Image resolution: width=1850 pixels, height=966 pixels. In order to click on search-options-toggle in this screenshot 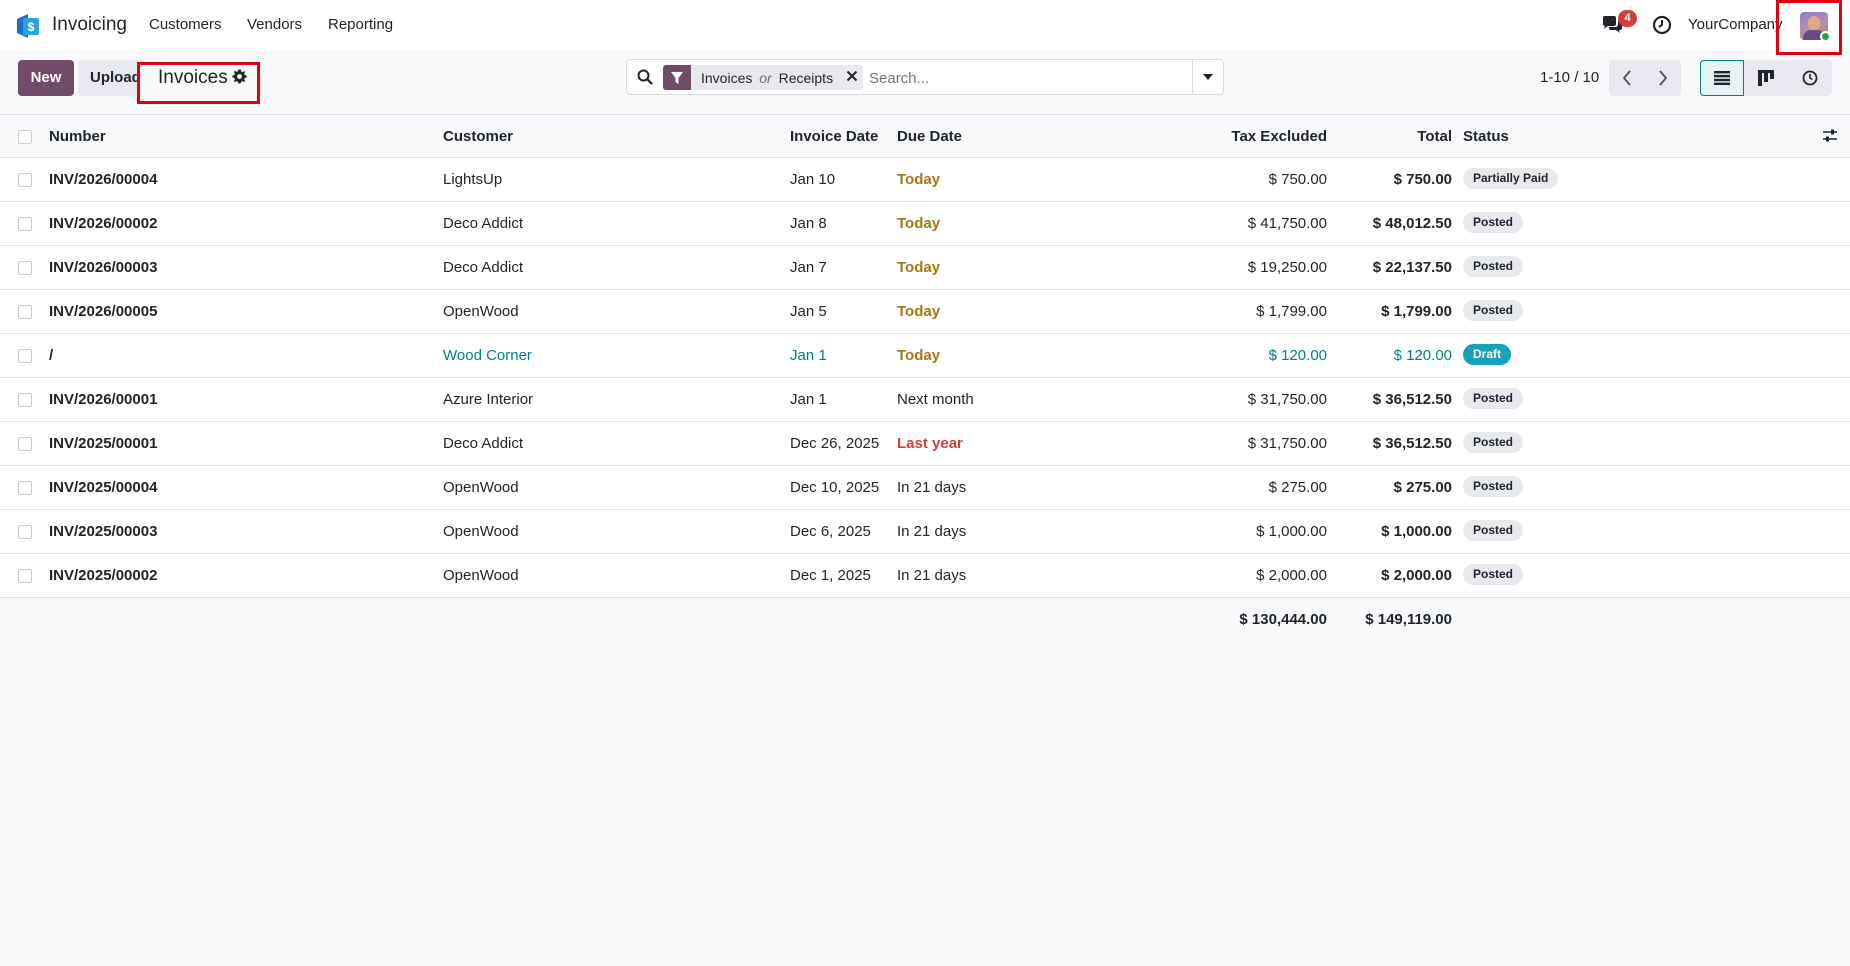, I will do `click(1207, 77)`.